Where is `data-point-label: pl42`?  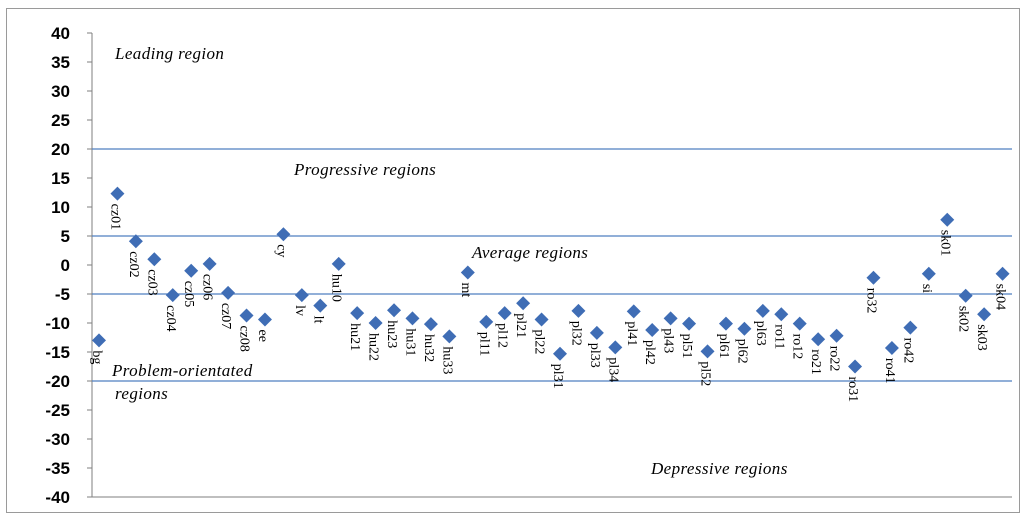 data-point-label: pl42 is located at coordinates (649, 352).